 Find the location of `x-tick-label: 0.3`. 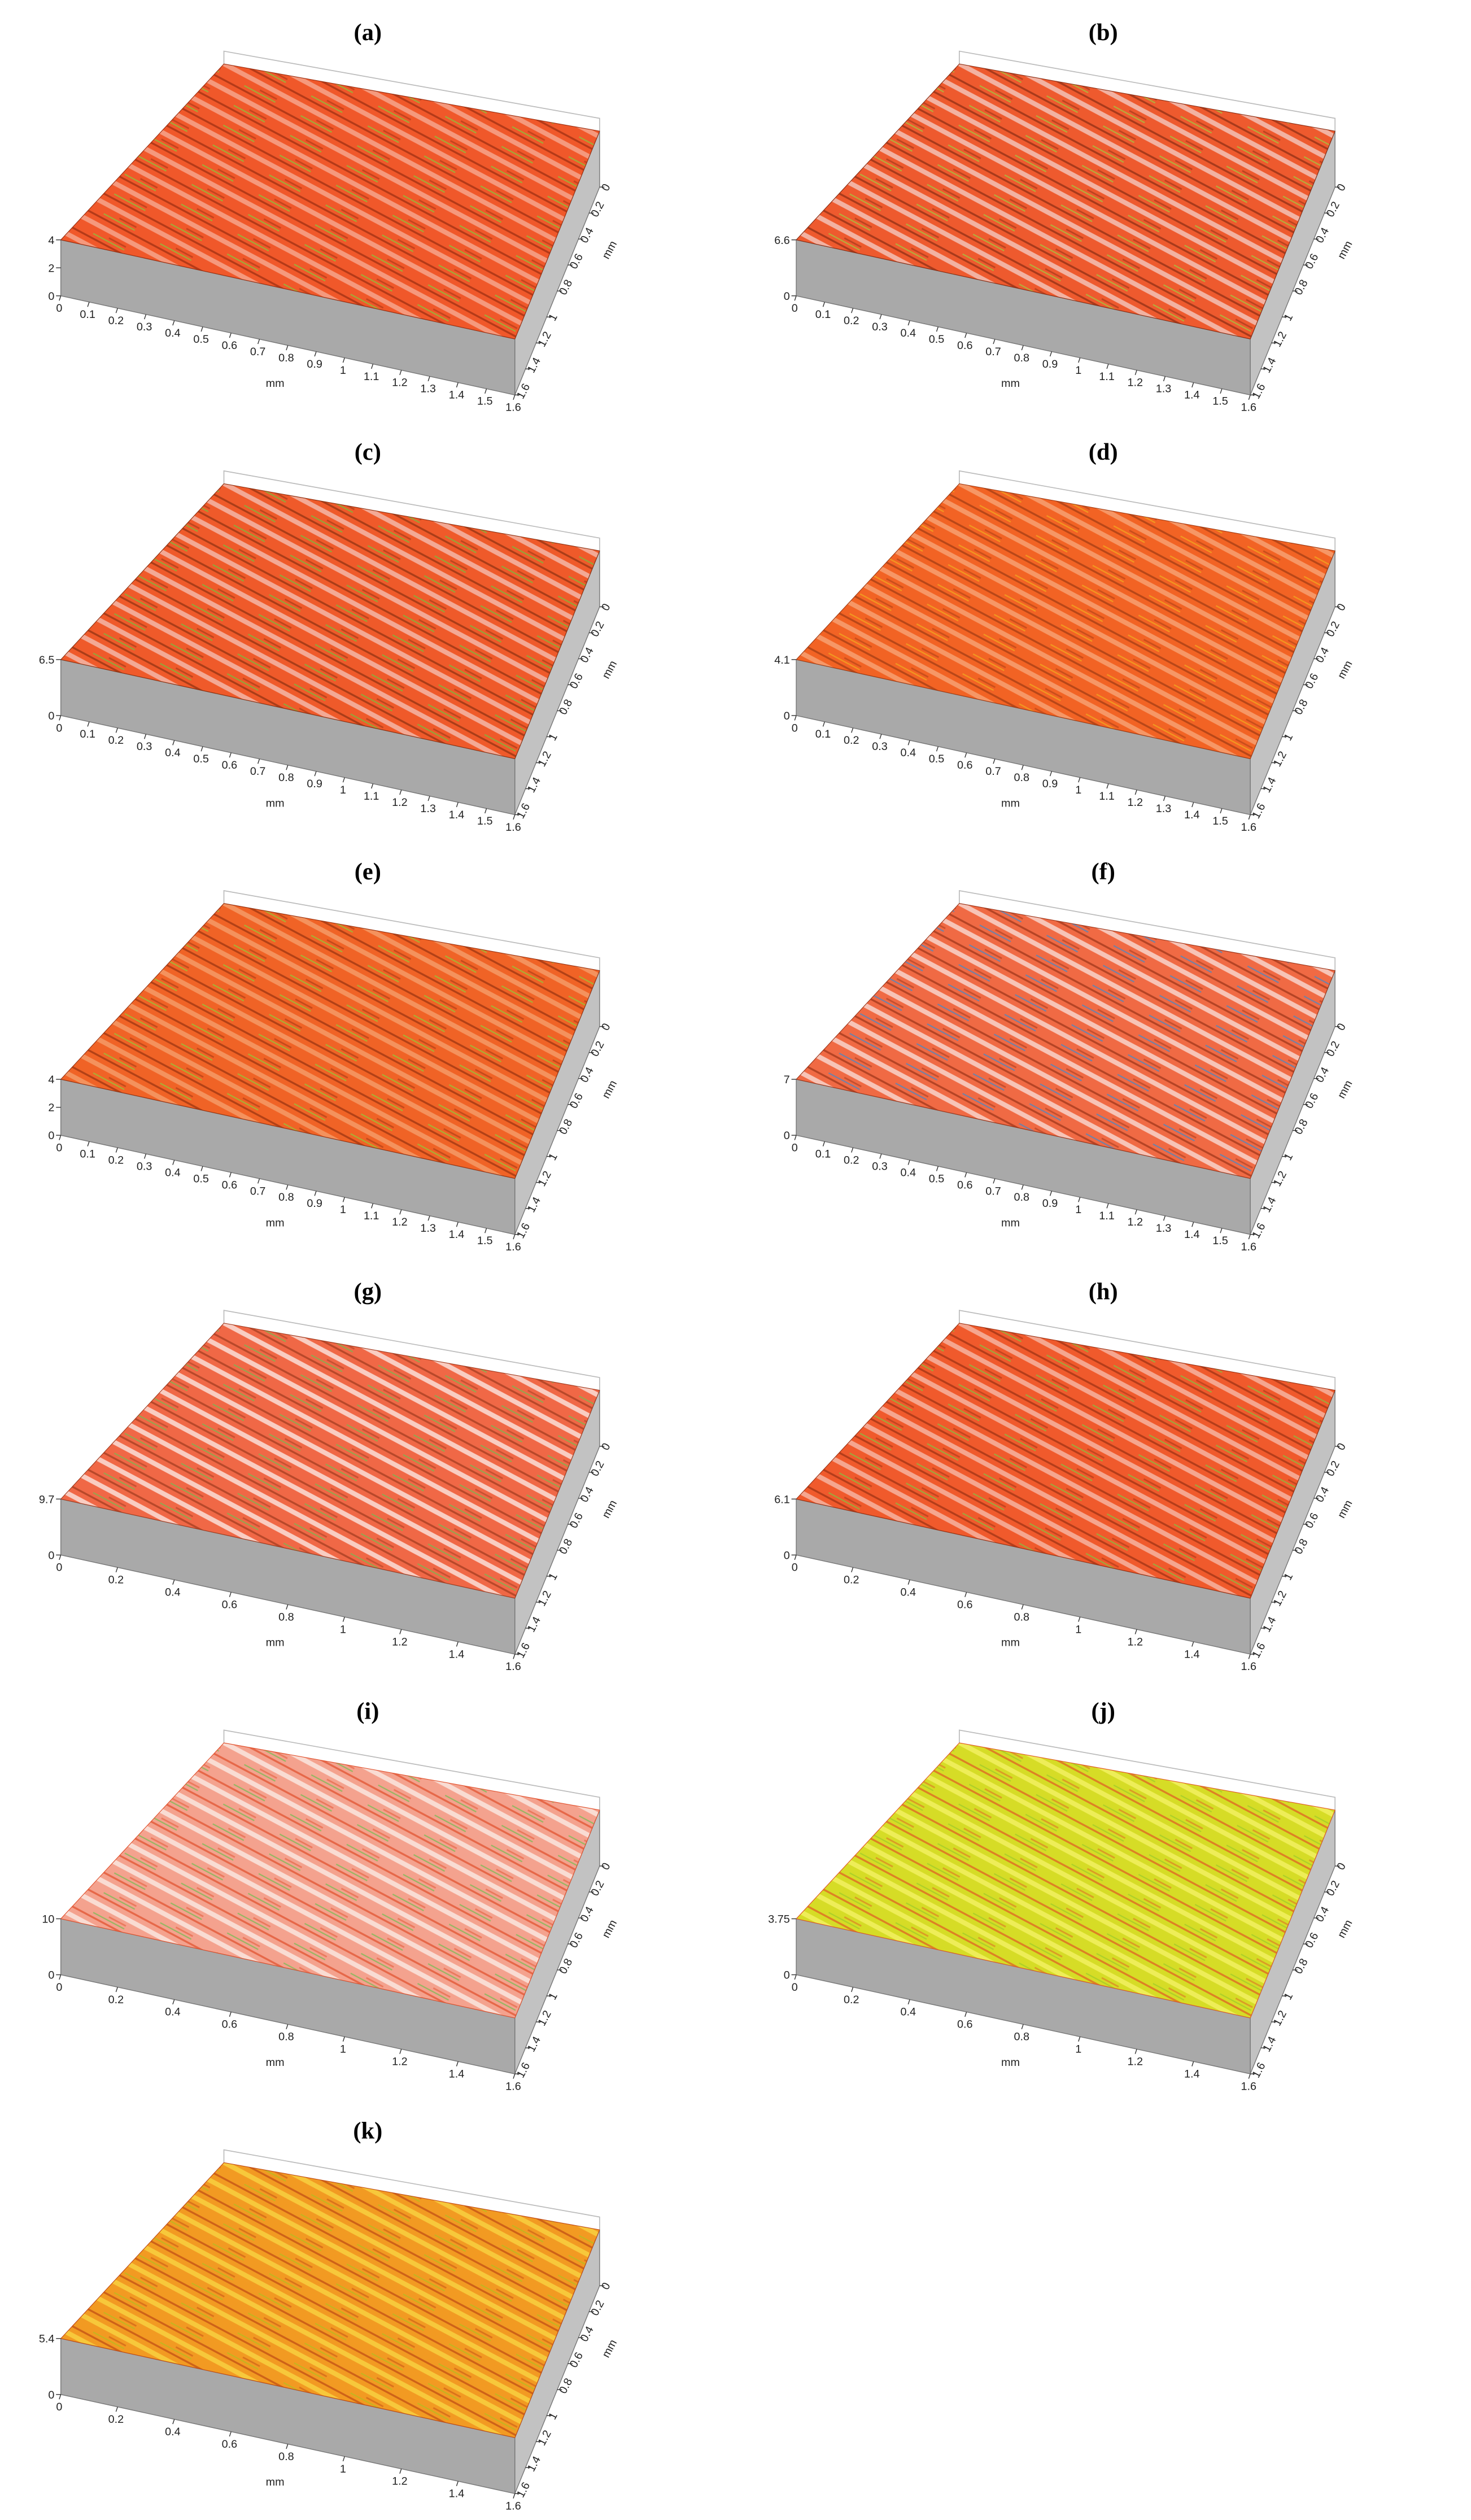

x-tick-label: 0.3 is located at coordinates (880, 1166).